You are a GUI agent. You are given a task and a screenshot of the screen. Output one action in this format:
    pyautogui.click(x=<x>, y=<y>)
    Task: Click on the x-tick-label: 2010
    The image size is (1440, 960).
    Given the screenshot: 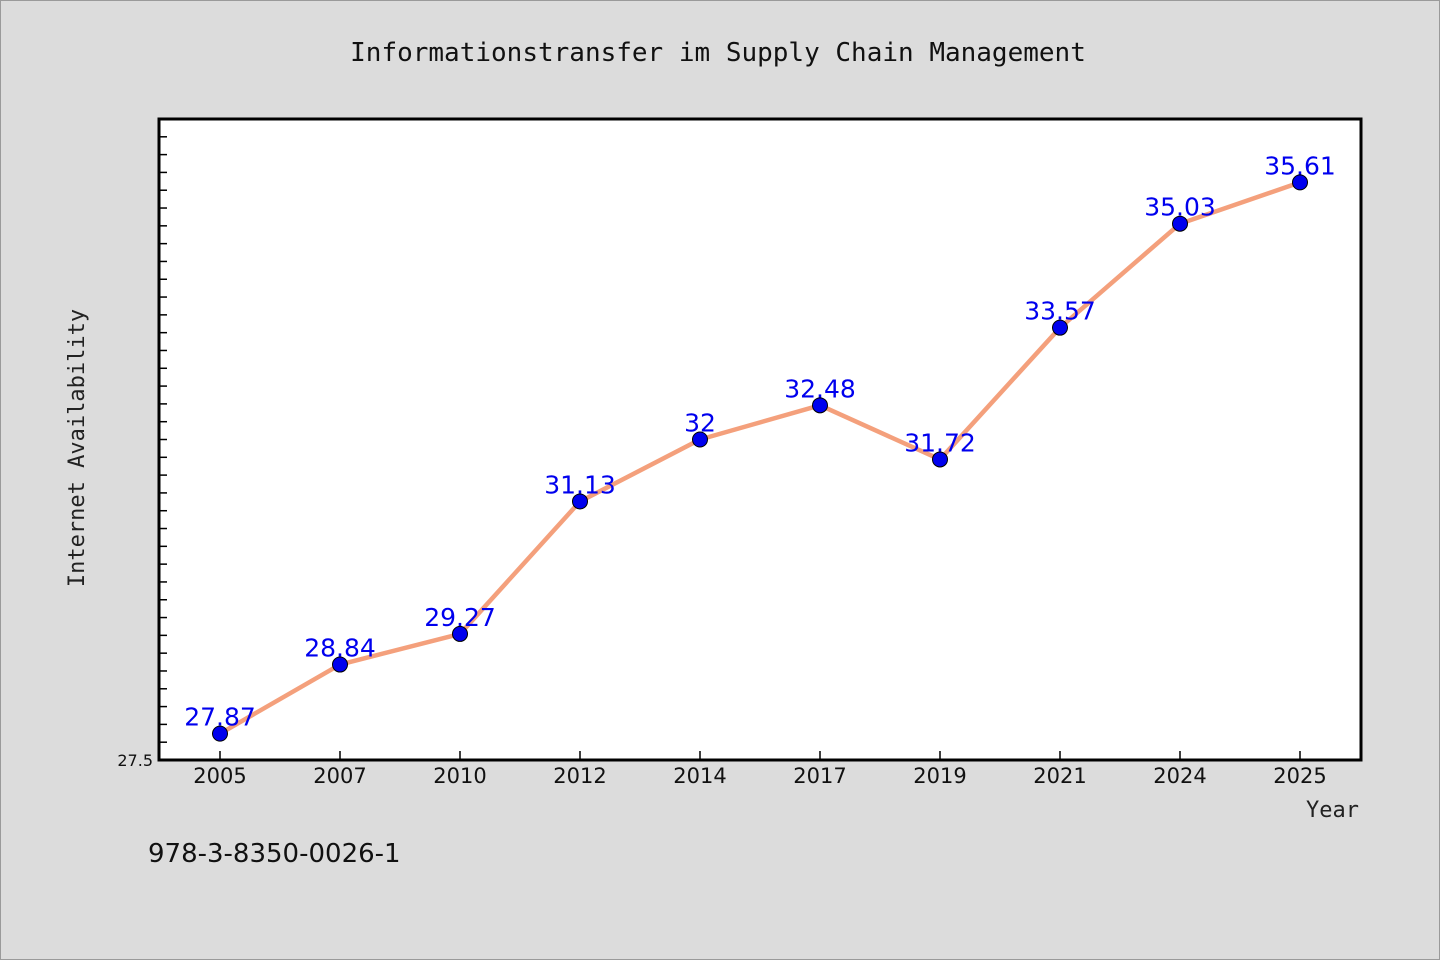 What is the action you would take?
    pyautogui.click(x=459, y=776)
    